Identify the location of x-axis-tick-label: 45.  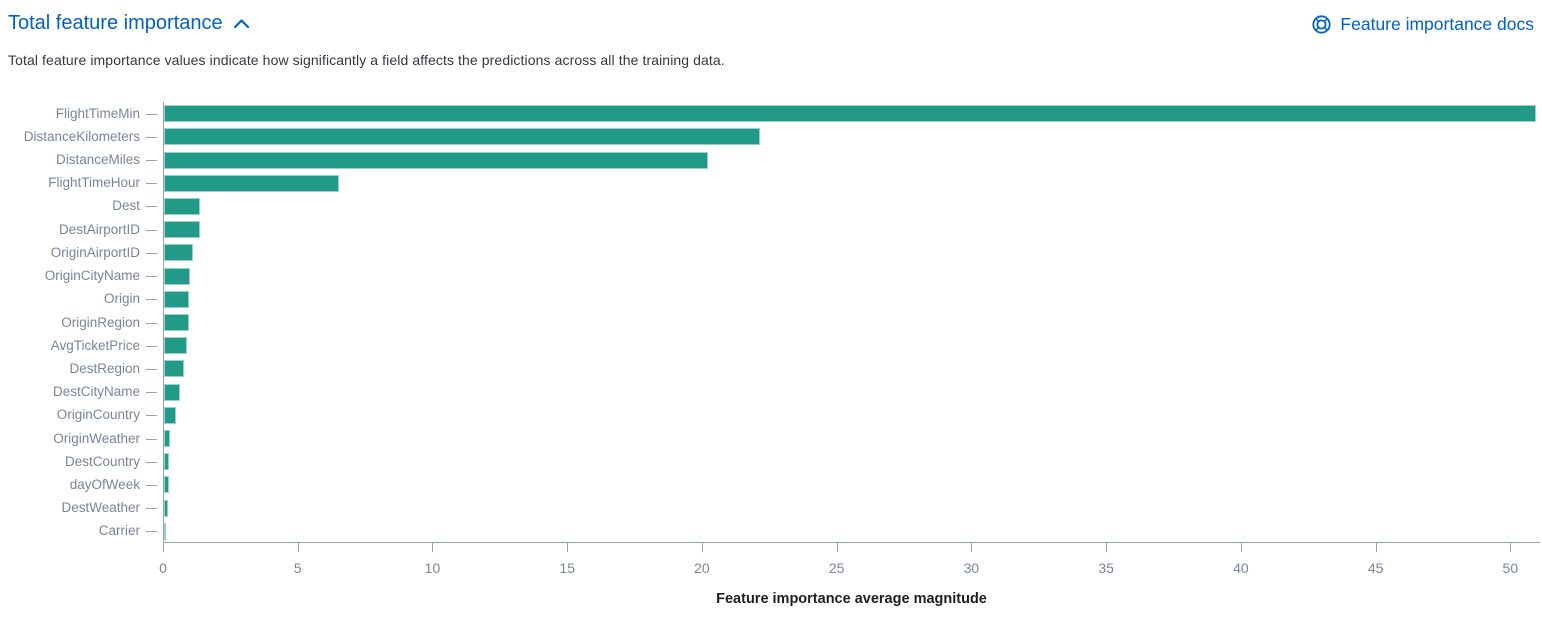
(1375, 568).